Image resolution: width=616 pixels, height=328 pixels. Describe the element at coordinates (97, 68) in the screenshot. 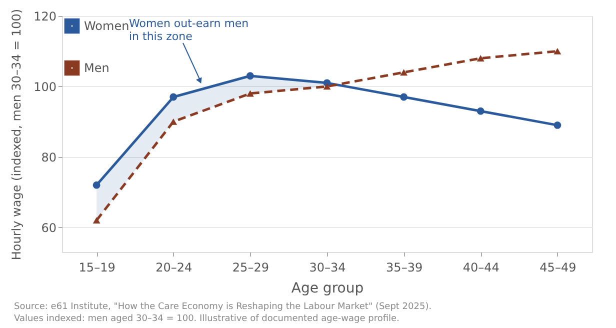

I see `legend-label: Men` at that location.